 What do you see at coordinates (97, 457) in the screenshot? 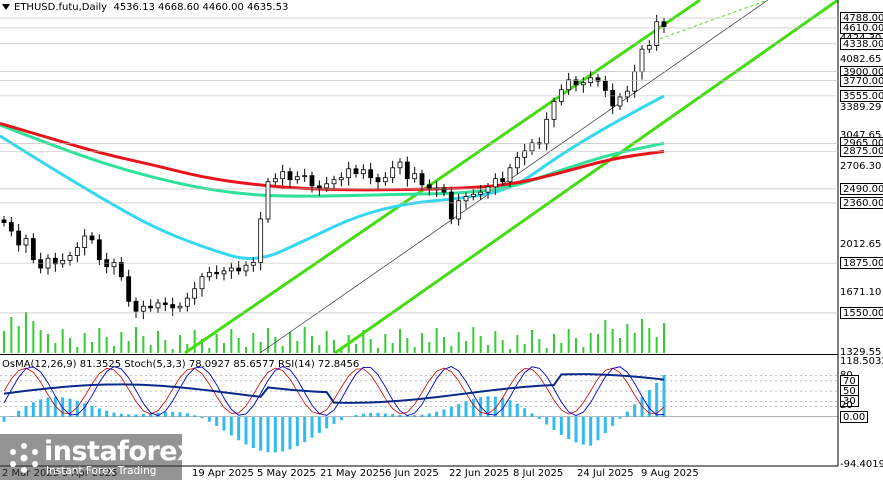
I see `watermark: instaforex Instant Forex Trading` at bounding box center [97, 457].